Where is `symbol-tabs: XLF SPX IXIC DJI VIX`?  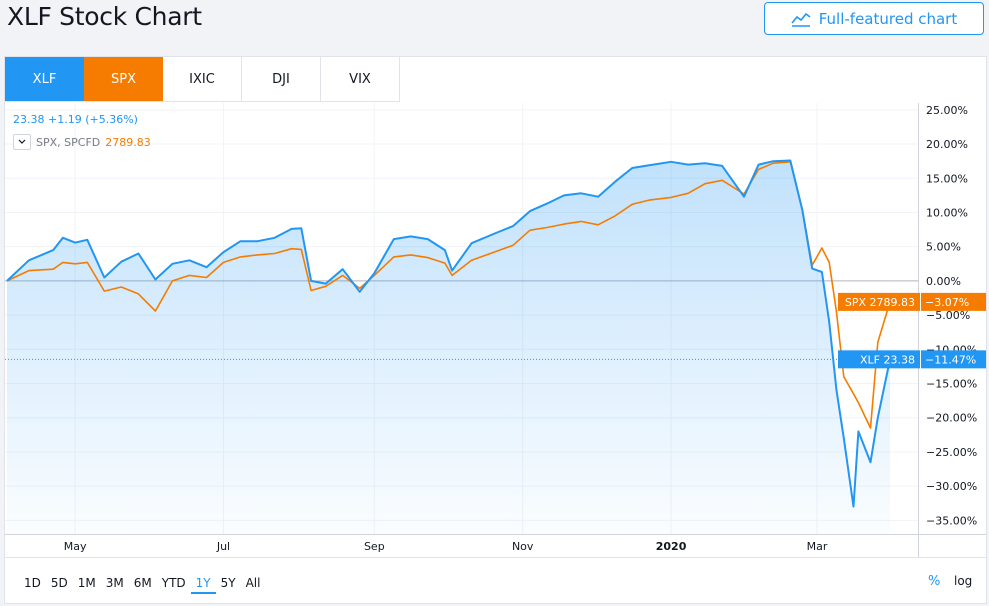 symbol-tabs: XLF SPX IXIC DJI VIX is located at coordinates (202, 79).